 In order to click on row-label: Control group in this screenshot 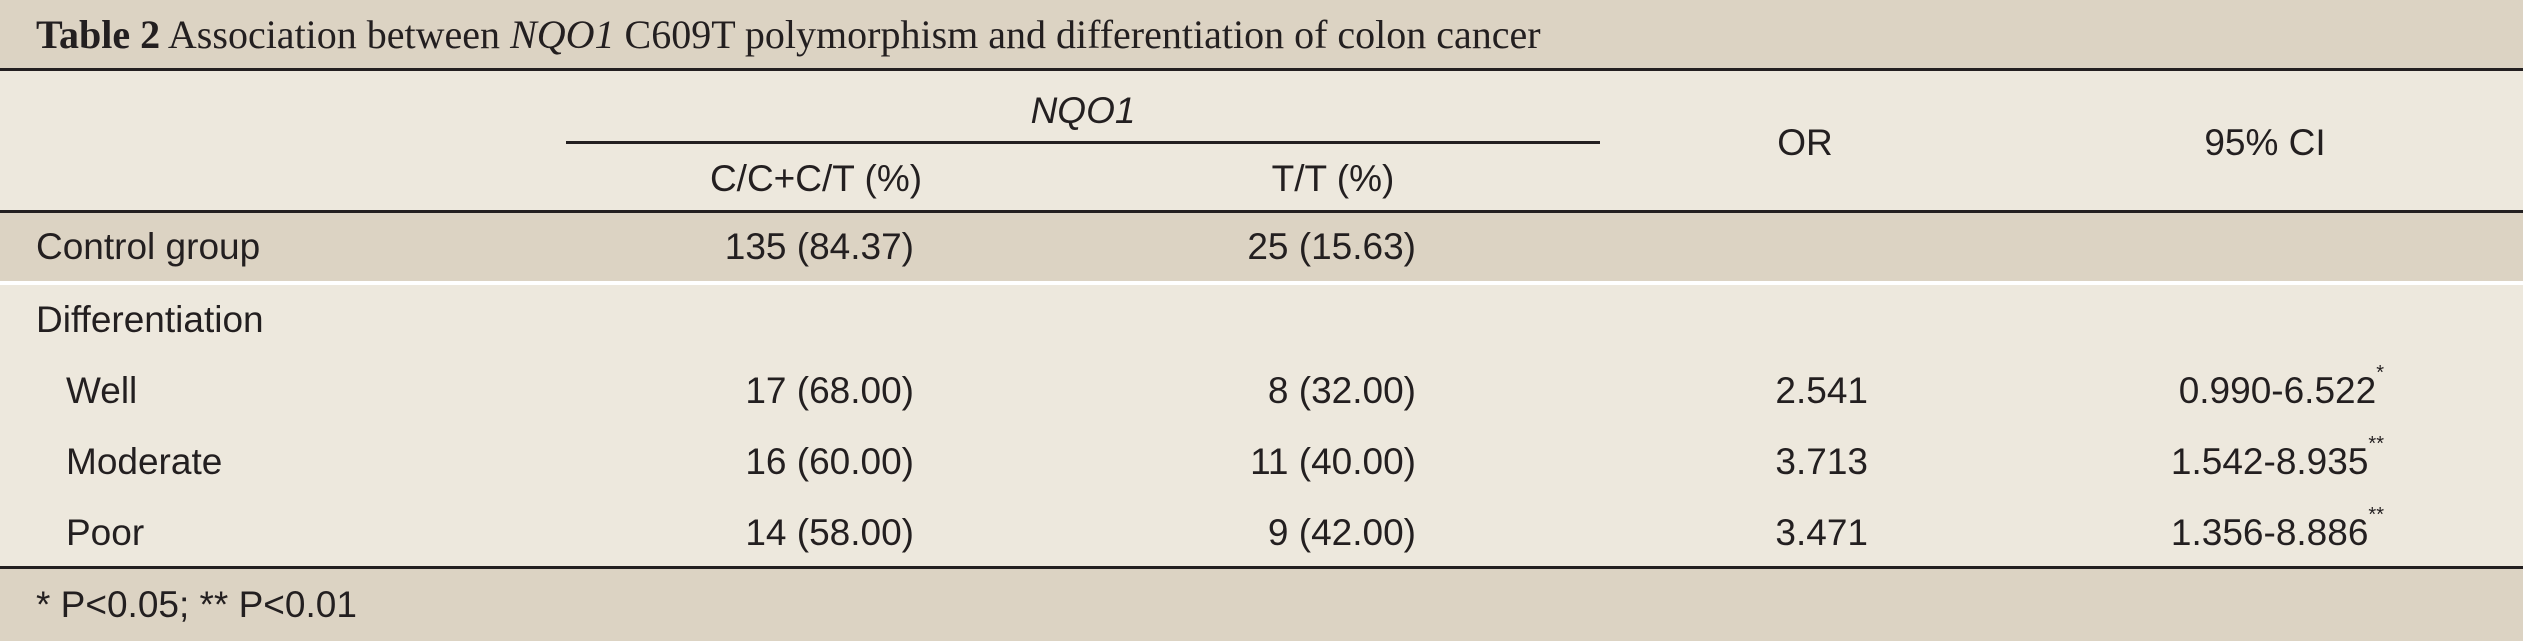, I will do `click(148, 246)`.